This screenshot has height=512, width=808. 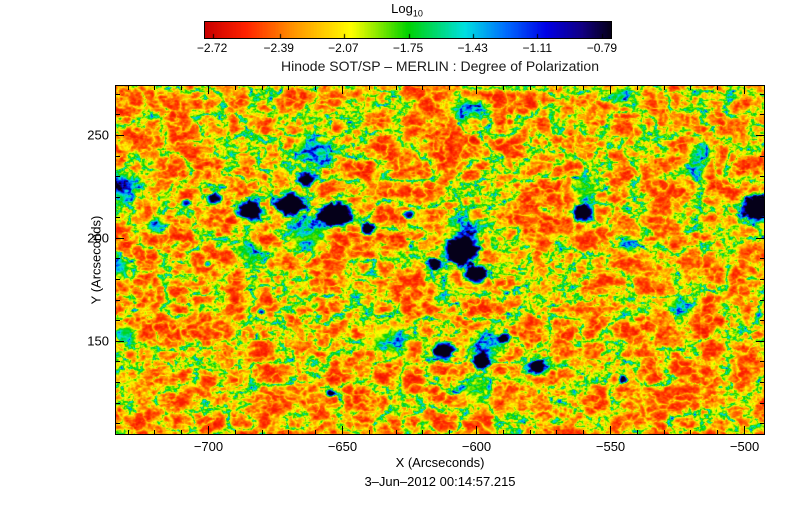 What do you see at coordinates (537, 48) in the screenshot?
I see `colorbar-tick-label: −1.11` at bounding box center [537, 48].